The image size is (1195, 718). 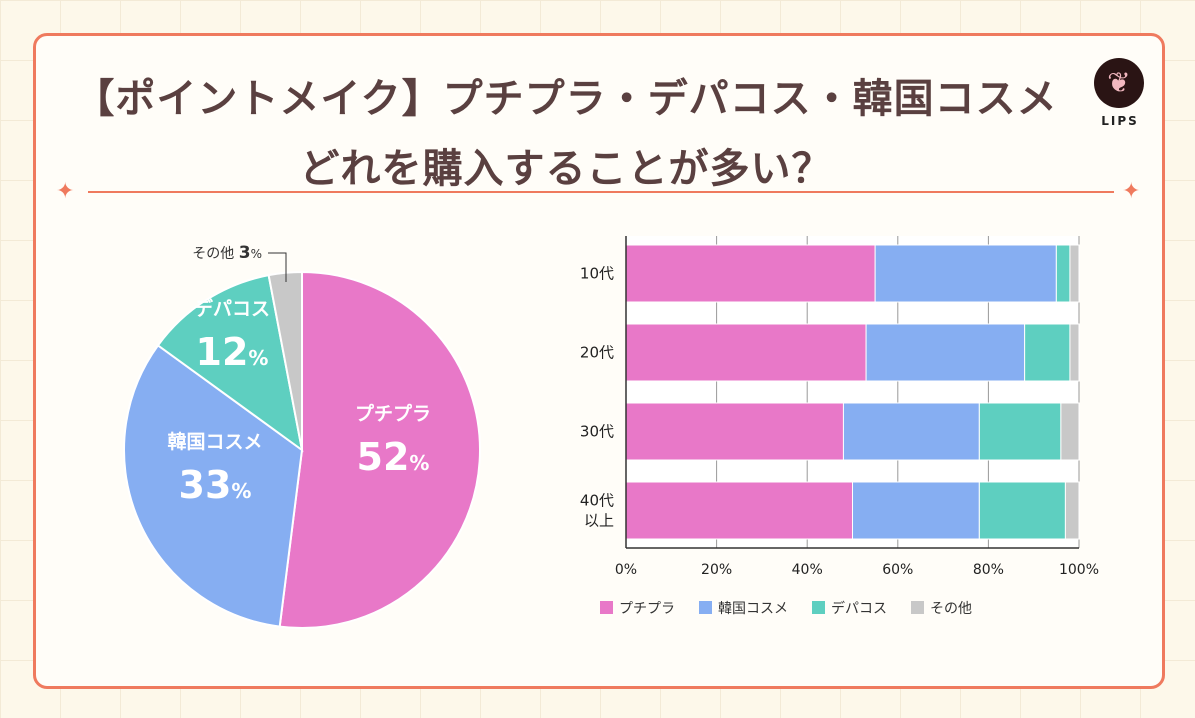 What do you see at coordinates (897, 570) in the screenshot?
I see `x-tick-label: 60%` at bounding box center [897, 570].